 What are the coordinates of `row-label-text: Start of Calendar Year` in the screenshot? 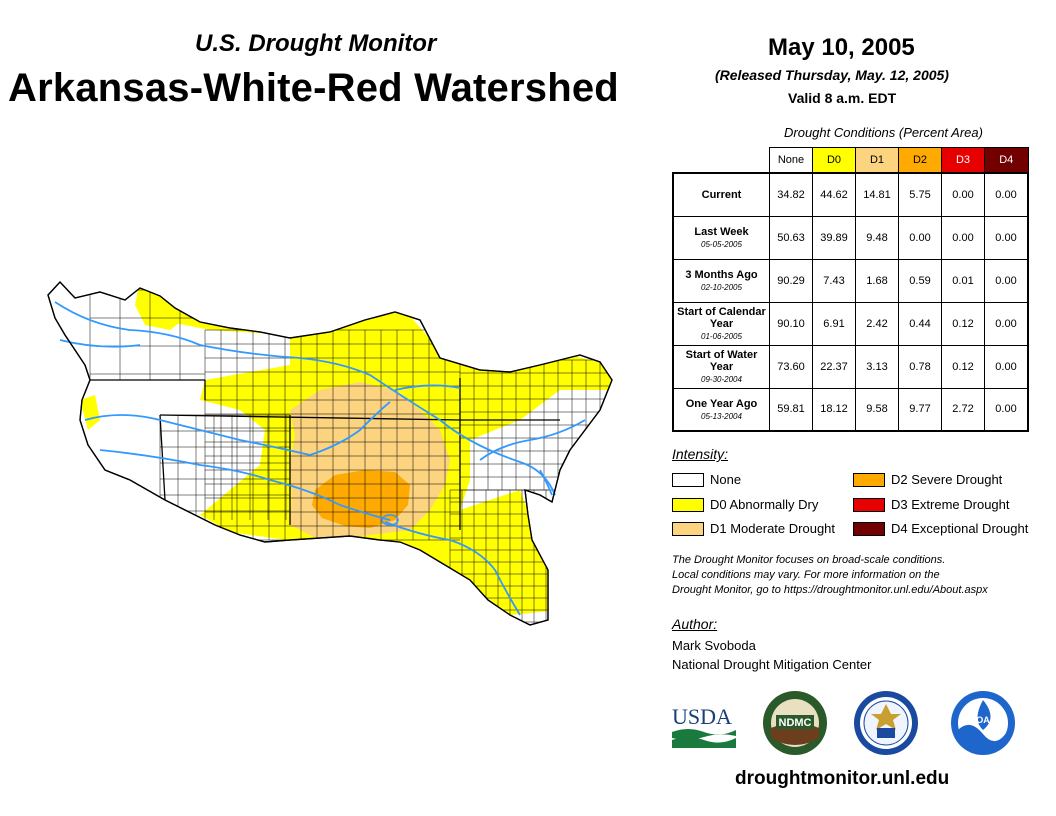 It's located at (721, 318).